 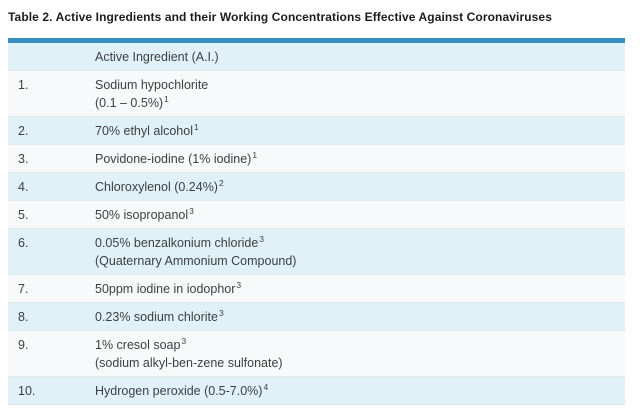 What do you see at coordinates (23, 243) in the screenshot?
I see `row-number: 6.` at bounding box center [23, 243].